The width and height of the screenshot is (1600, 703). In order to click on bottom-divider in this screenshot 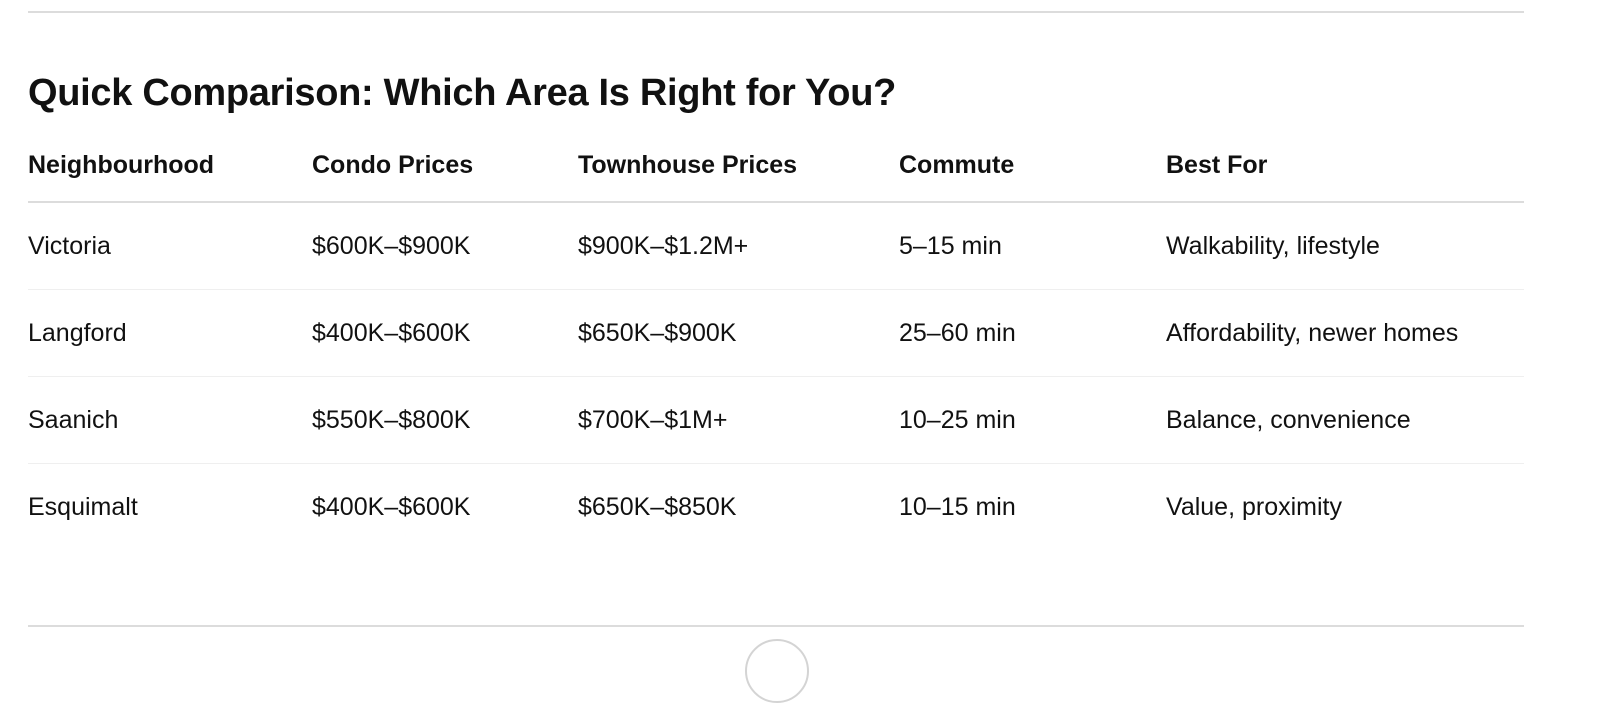, I will do `click(776, 626)`.